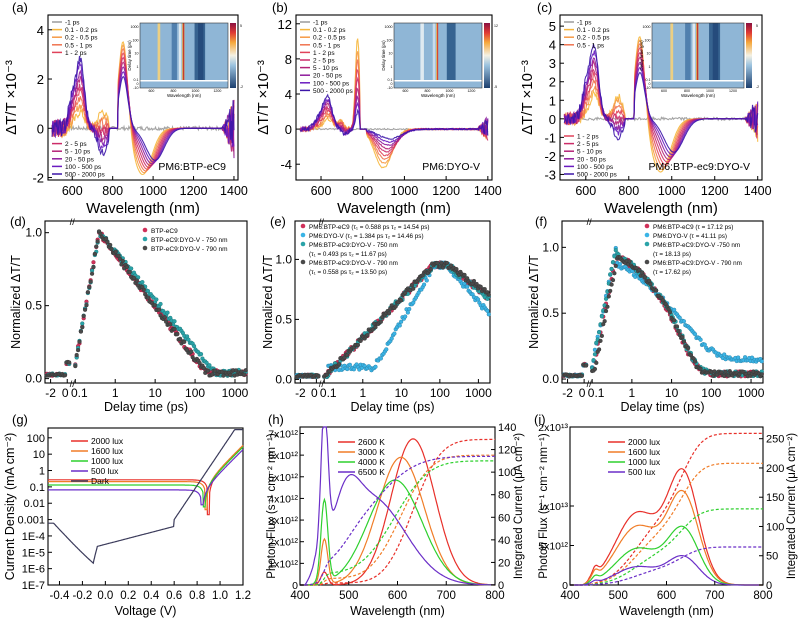 The height and width of the screenshot is (618, 800). I want to click on inset-x-tick: 1000, so click(449, 91).